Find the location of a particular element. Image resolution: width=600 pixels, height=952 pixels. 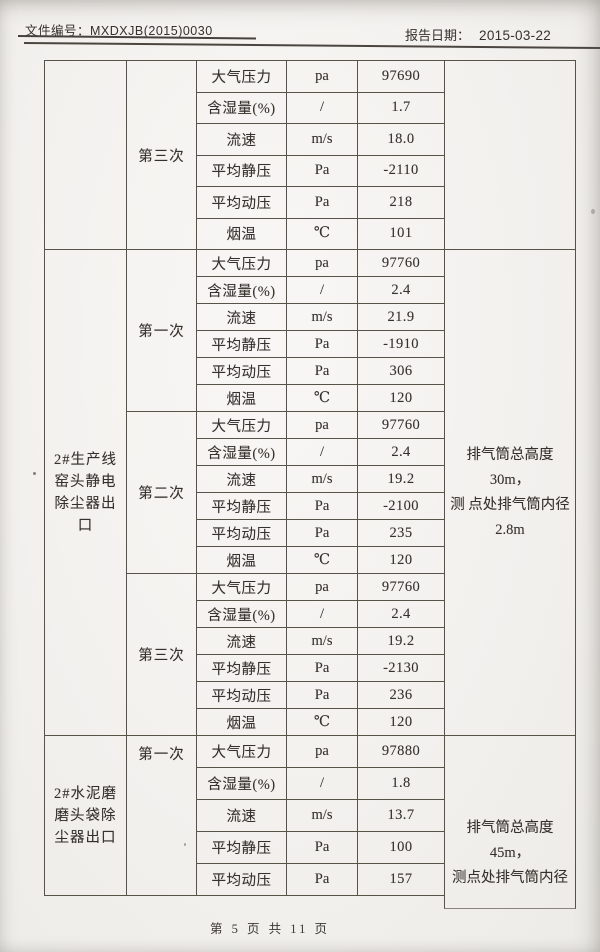

table-row: 平均动压 Pa 236 is located at coordinates (310, 695).